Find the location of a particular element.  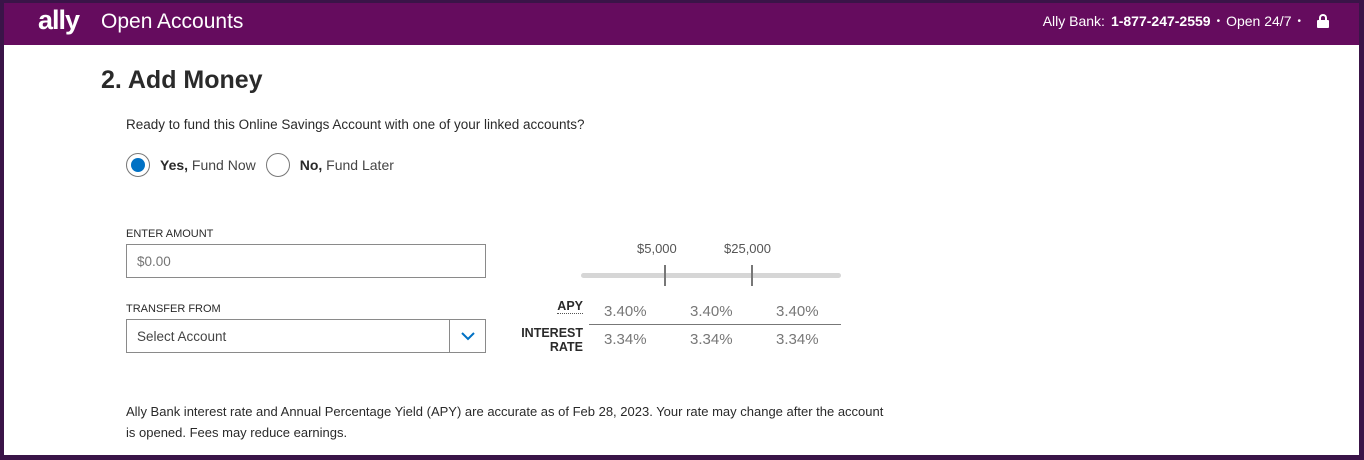

radio-yes-fund-now is located at coordinates (138, 165).